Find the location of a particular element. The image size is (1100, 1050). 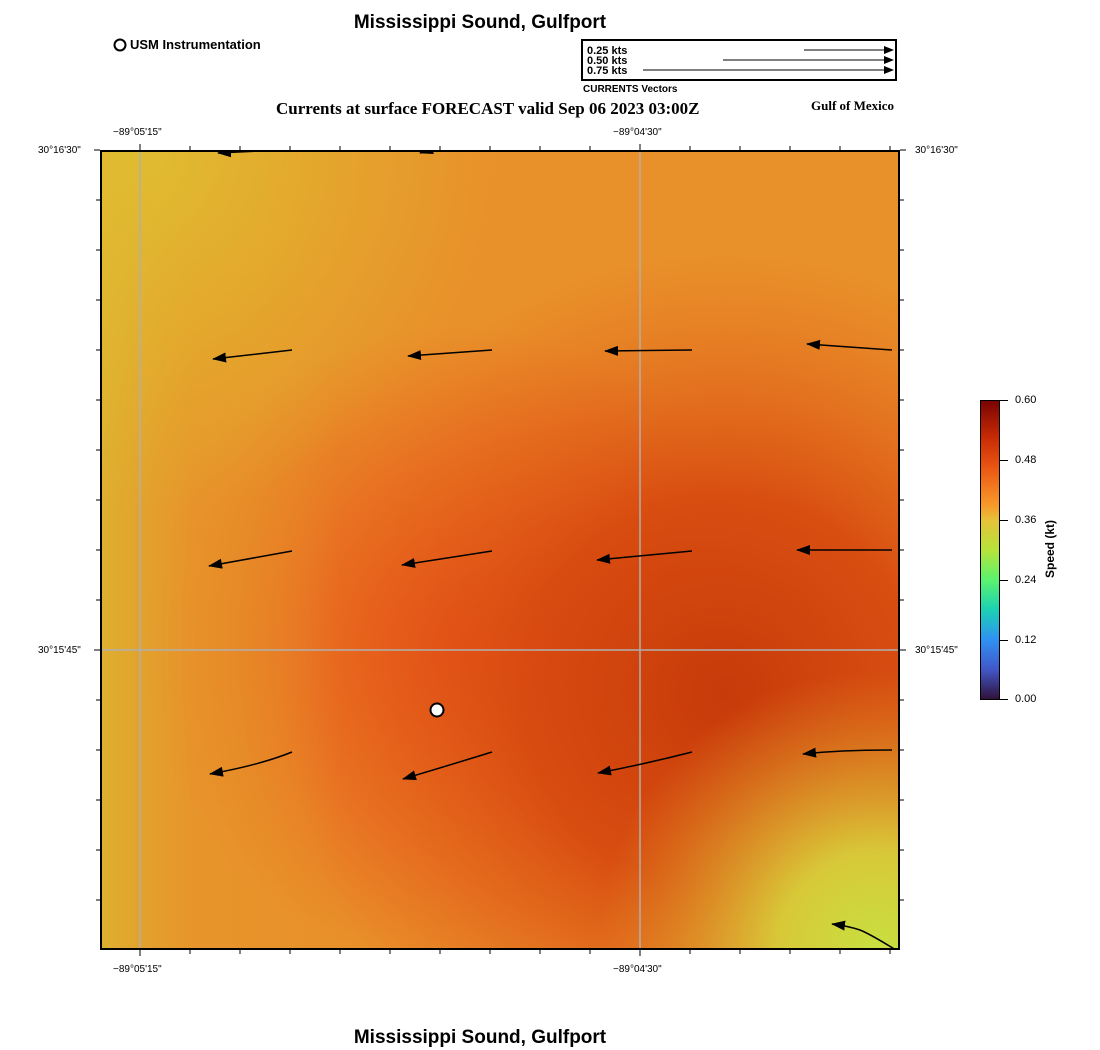

station-marker-icon is located at coordinates (120, 45).